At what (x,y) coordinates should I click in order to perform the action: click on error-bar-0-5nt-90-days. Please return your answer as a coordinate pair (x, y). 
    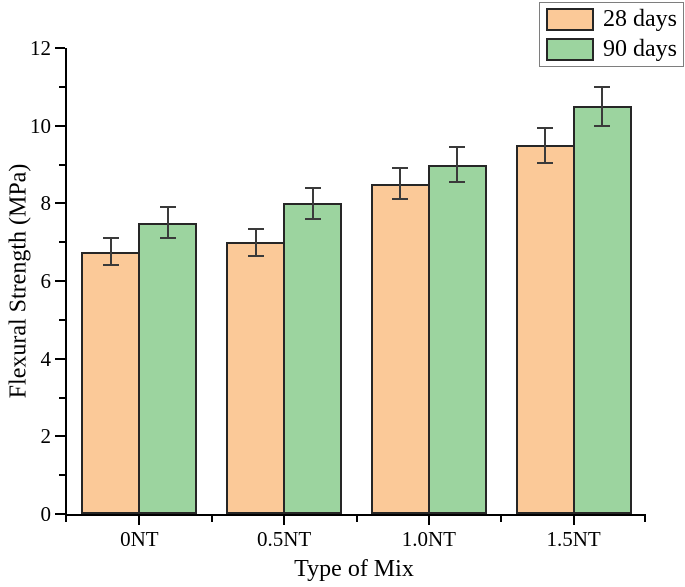
    Looking at the image, I should click on (312, 203).